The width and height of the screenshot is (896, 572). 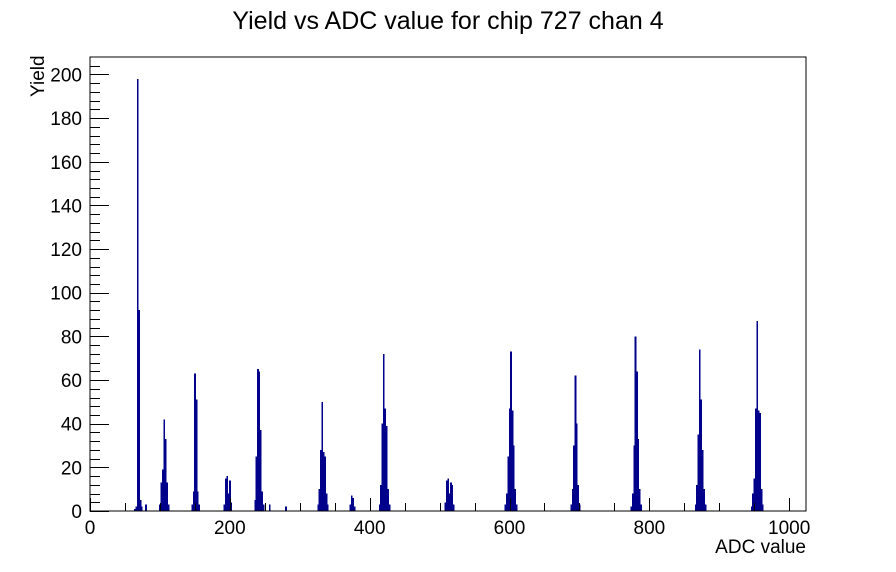 I want to click on x-tick-label: 800, so click(x=650, y=528).